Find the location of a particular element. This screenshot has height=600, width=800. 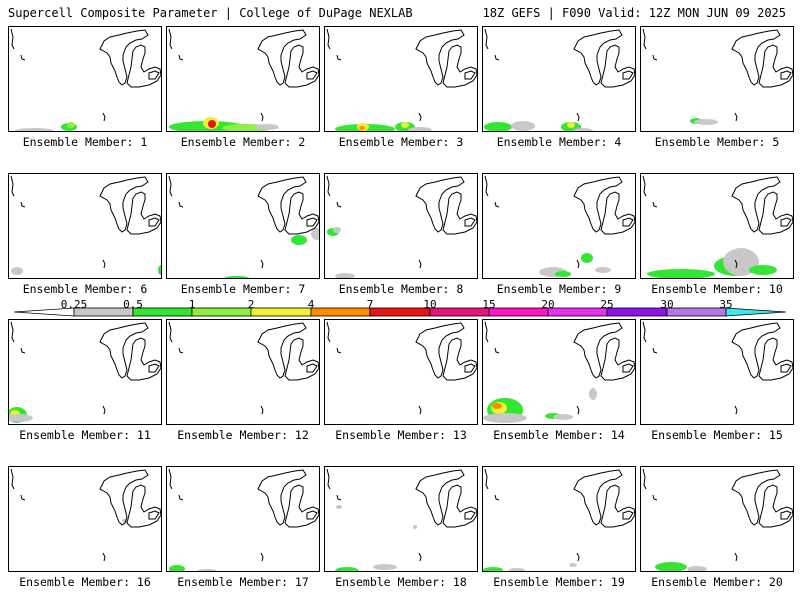

legend-tick-label: 0.25 is located at coordinates (74, 304).